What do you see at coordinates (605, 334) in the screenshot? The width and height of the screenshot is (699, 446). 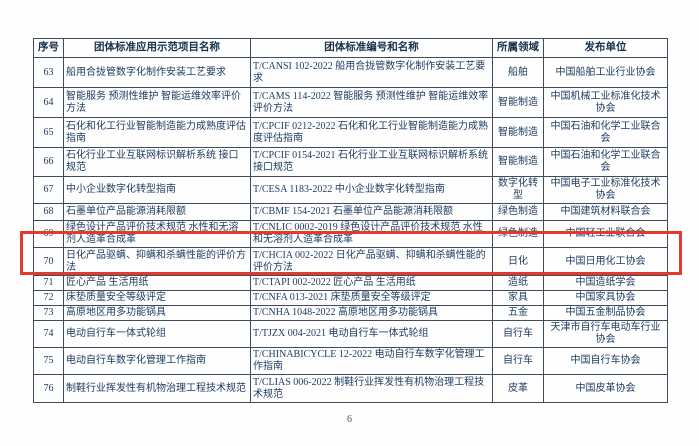 I see `cell-publisher: 天津市自行车电动车行业协会` at bounding box center [605, 334].